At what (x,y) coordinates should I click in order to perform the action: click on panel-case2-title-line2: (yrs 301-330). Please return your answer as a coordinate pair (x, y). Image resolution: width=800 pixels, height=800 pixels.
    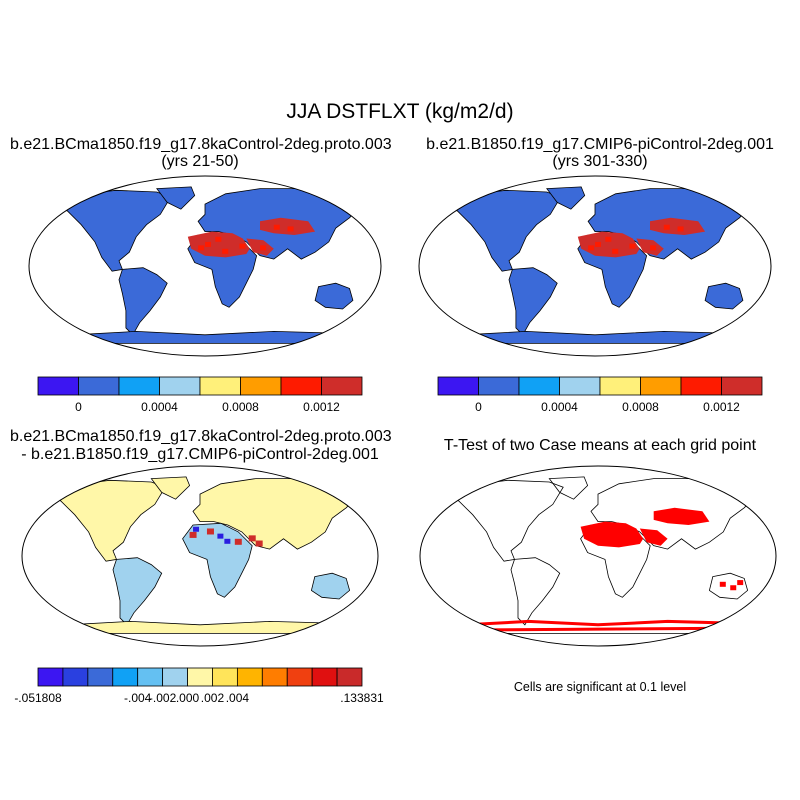
    Looking at the image, I should click on (600, 161).